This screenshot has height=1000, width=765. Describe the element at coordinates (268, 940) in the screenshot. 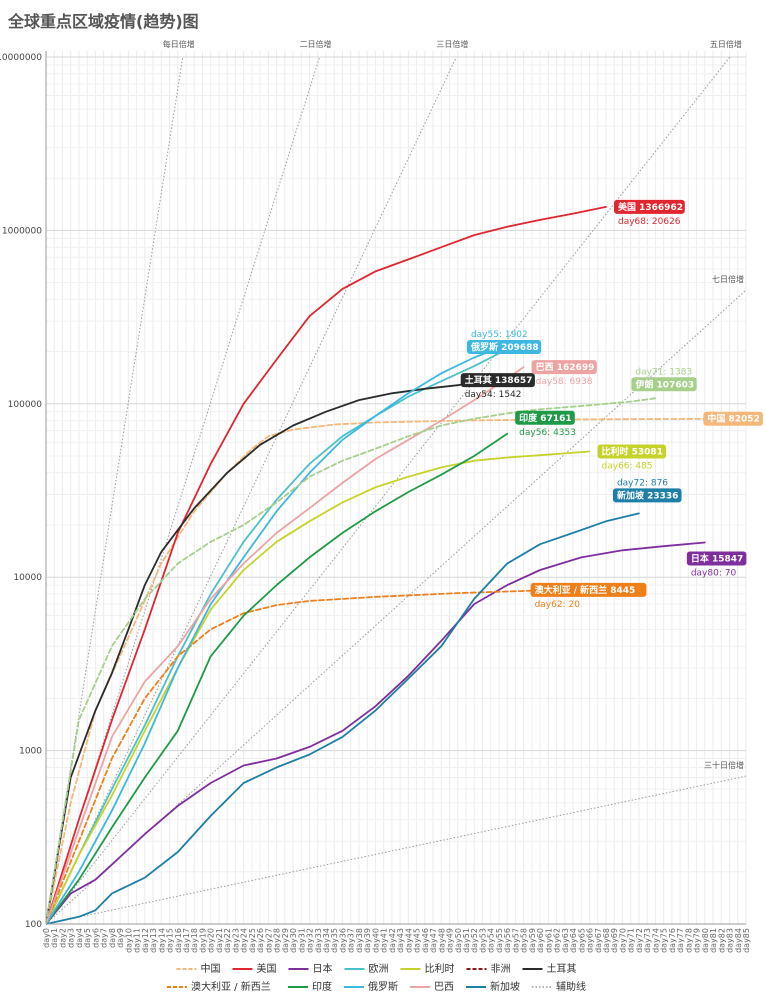

I see `x-tick-label: day27` at that location.